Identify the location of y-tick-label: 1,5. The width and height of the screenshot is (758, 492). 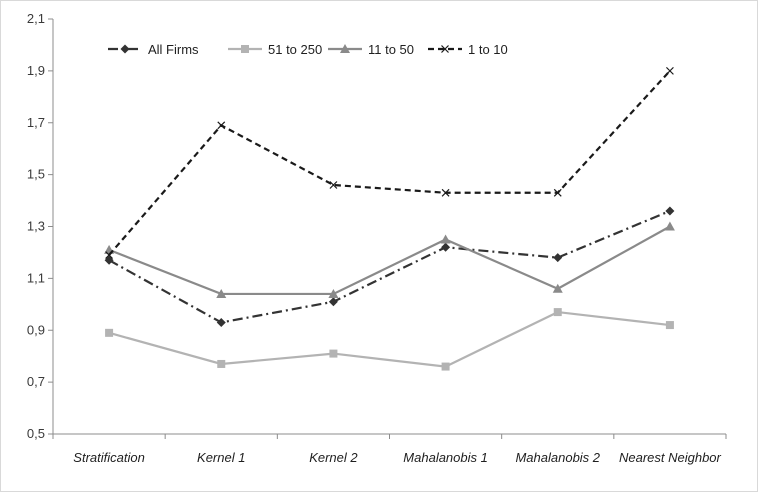
(36, 174).